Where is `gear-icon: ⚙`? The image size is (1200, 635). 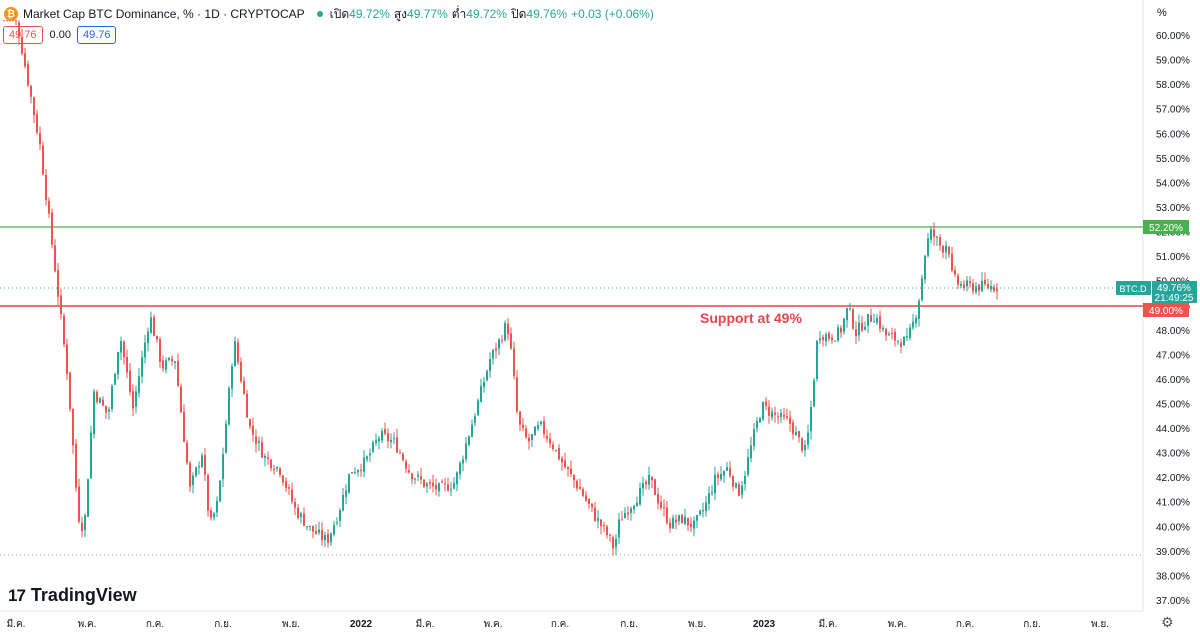
gear-icon: ⚙ is located at coordinates (1167, 622).